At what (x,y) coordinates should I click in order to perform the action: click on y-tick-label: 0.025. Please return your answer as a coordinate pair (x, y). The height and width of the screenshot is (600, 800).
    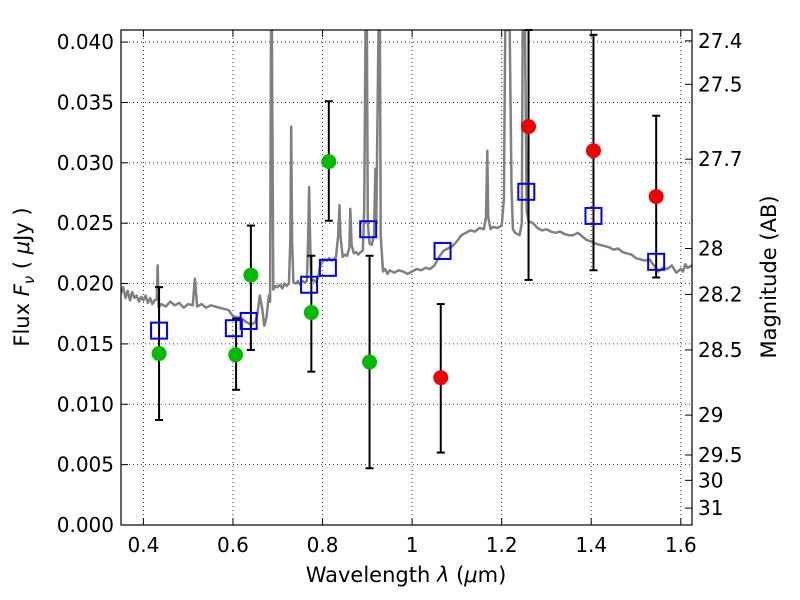
    Looking at the image, I should click on (85, 223).